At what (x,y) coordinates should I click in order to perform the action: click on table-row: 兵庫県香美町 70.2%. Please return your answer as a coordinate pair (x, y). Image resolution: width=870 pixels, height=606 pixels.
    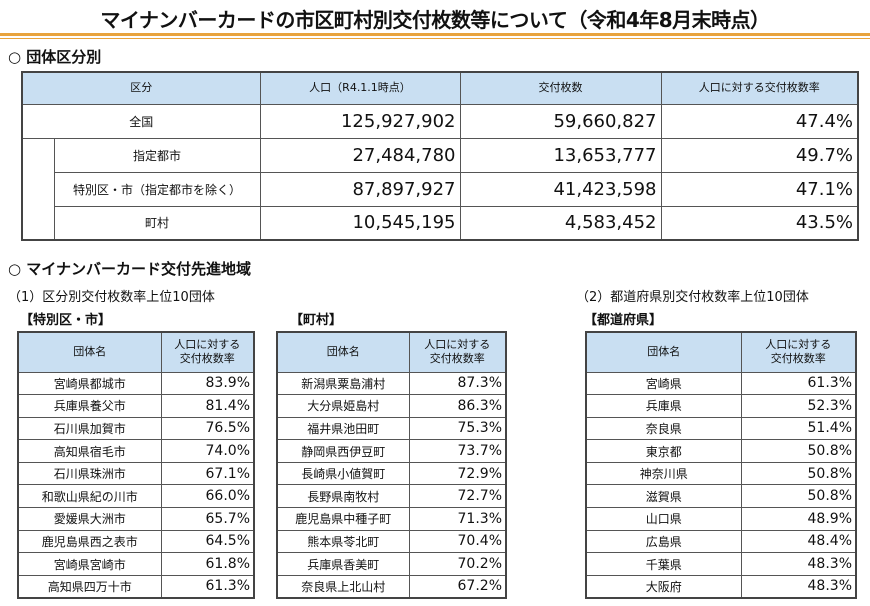
    Looking at the image, I should click on (391, 564).